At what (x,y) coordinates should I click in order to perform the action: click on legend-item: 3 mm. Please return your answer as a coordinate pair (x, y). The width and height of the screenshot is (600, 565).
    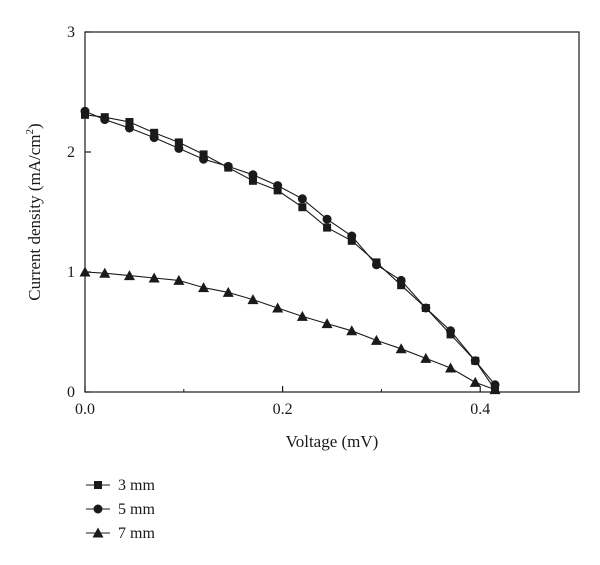
    Looking at the image, I should click on (120, 485).